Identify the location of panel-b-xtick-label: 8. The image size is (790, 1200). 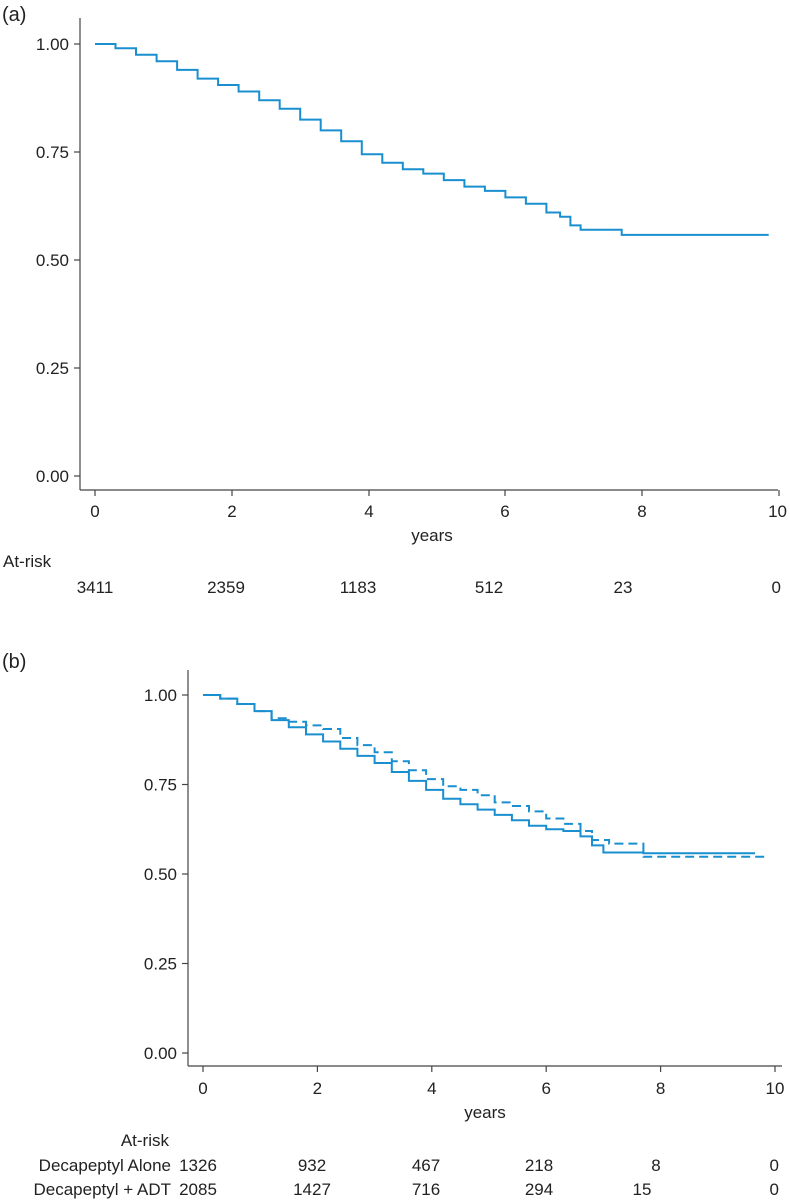
(660, 1088).